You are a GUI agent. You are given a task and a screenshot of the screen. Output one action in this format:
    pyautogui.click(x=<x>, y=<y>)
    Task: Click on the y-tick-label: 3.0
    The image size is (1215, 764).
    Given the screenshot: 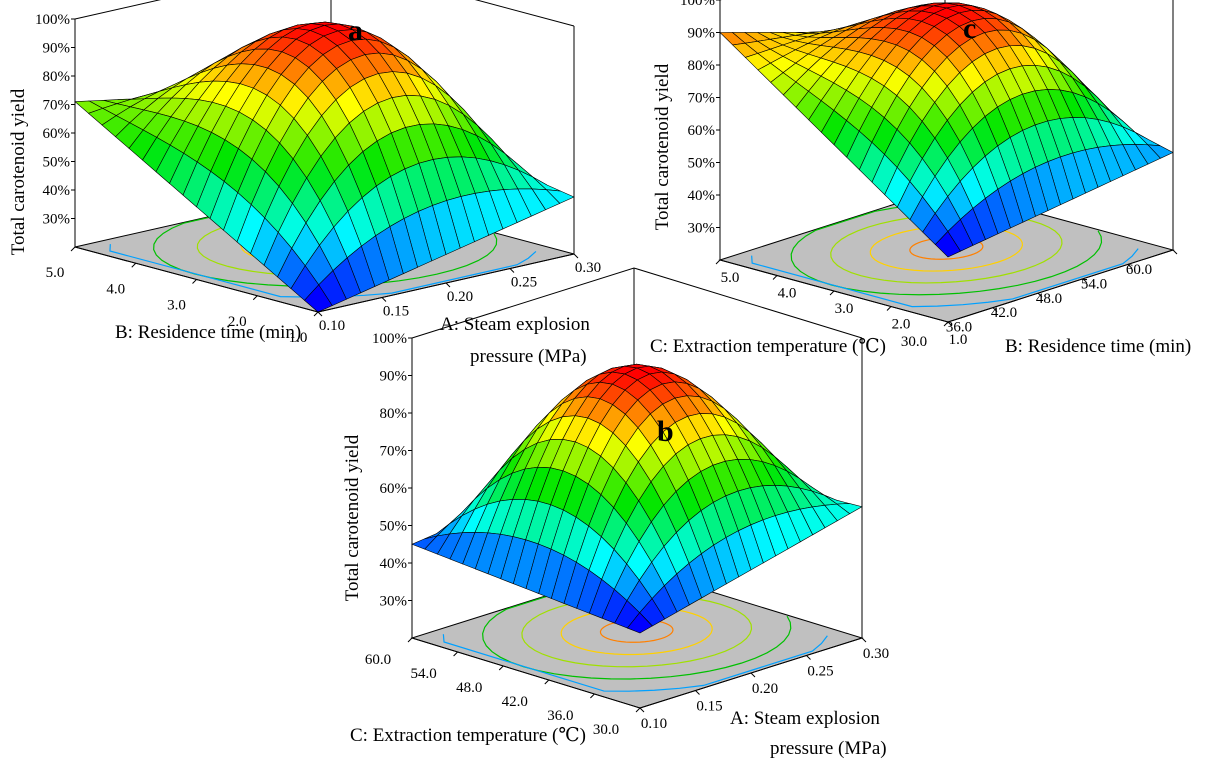 What is the action you would take?
    pyautogui.click(x=844, y=309)
    